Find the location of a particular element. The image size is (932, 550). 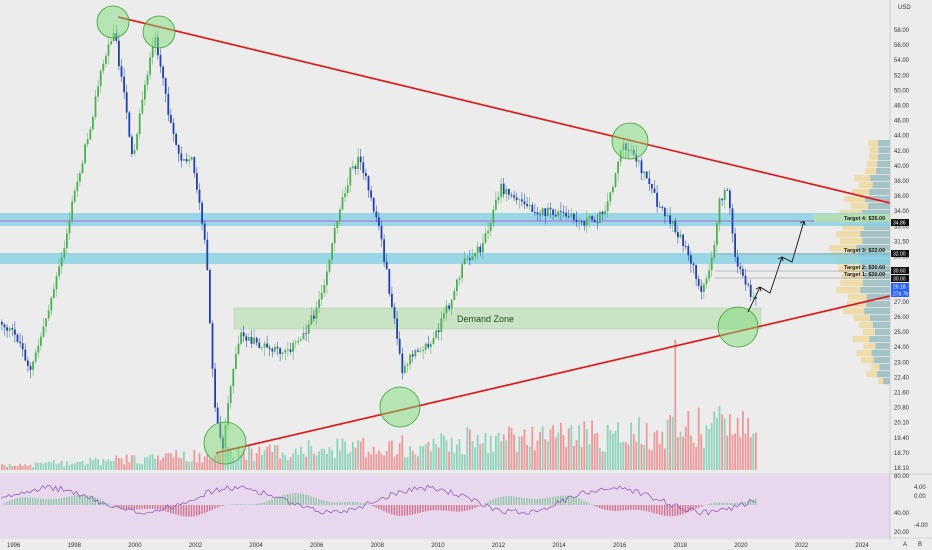

oscillator-tick: 4.00 is located at coordinates (920, 488).